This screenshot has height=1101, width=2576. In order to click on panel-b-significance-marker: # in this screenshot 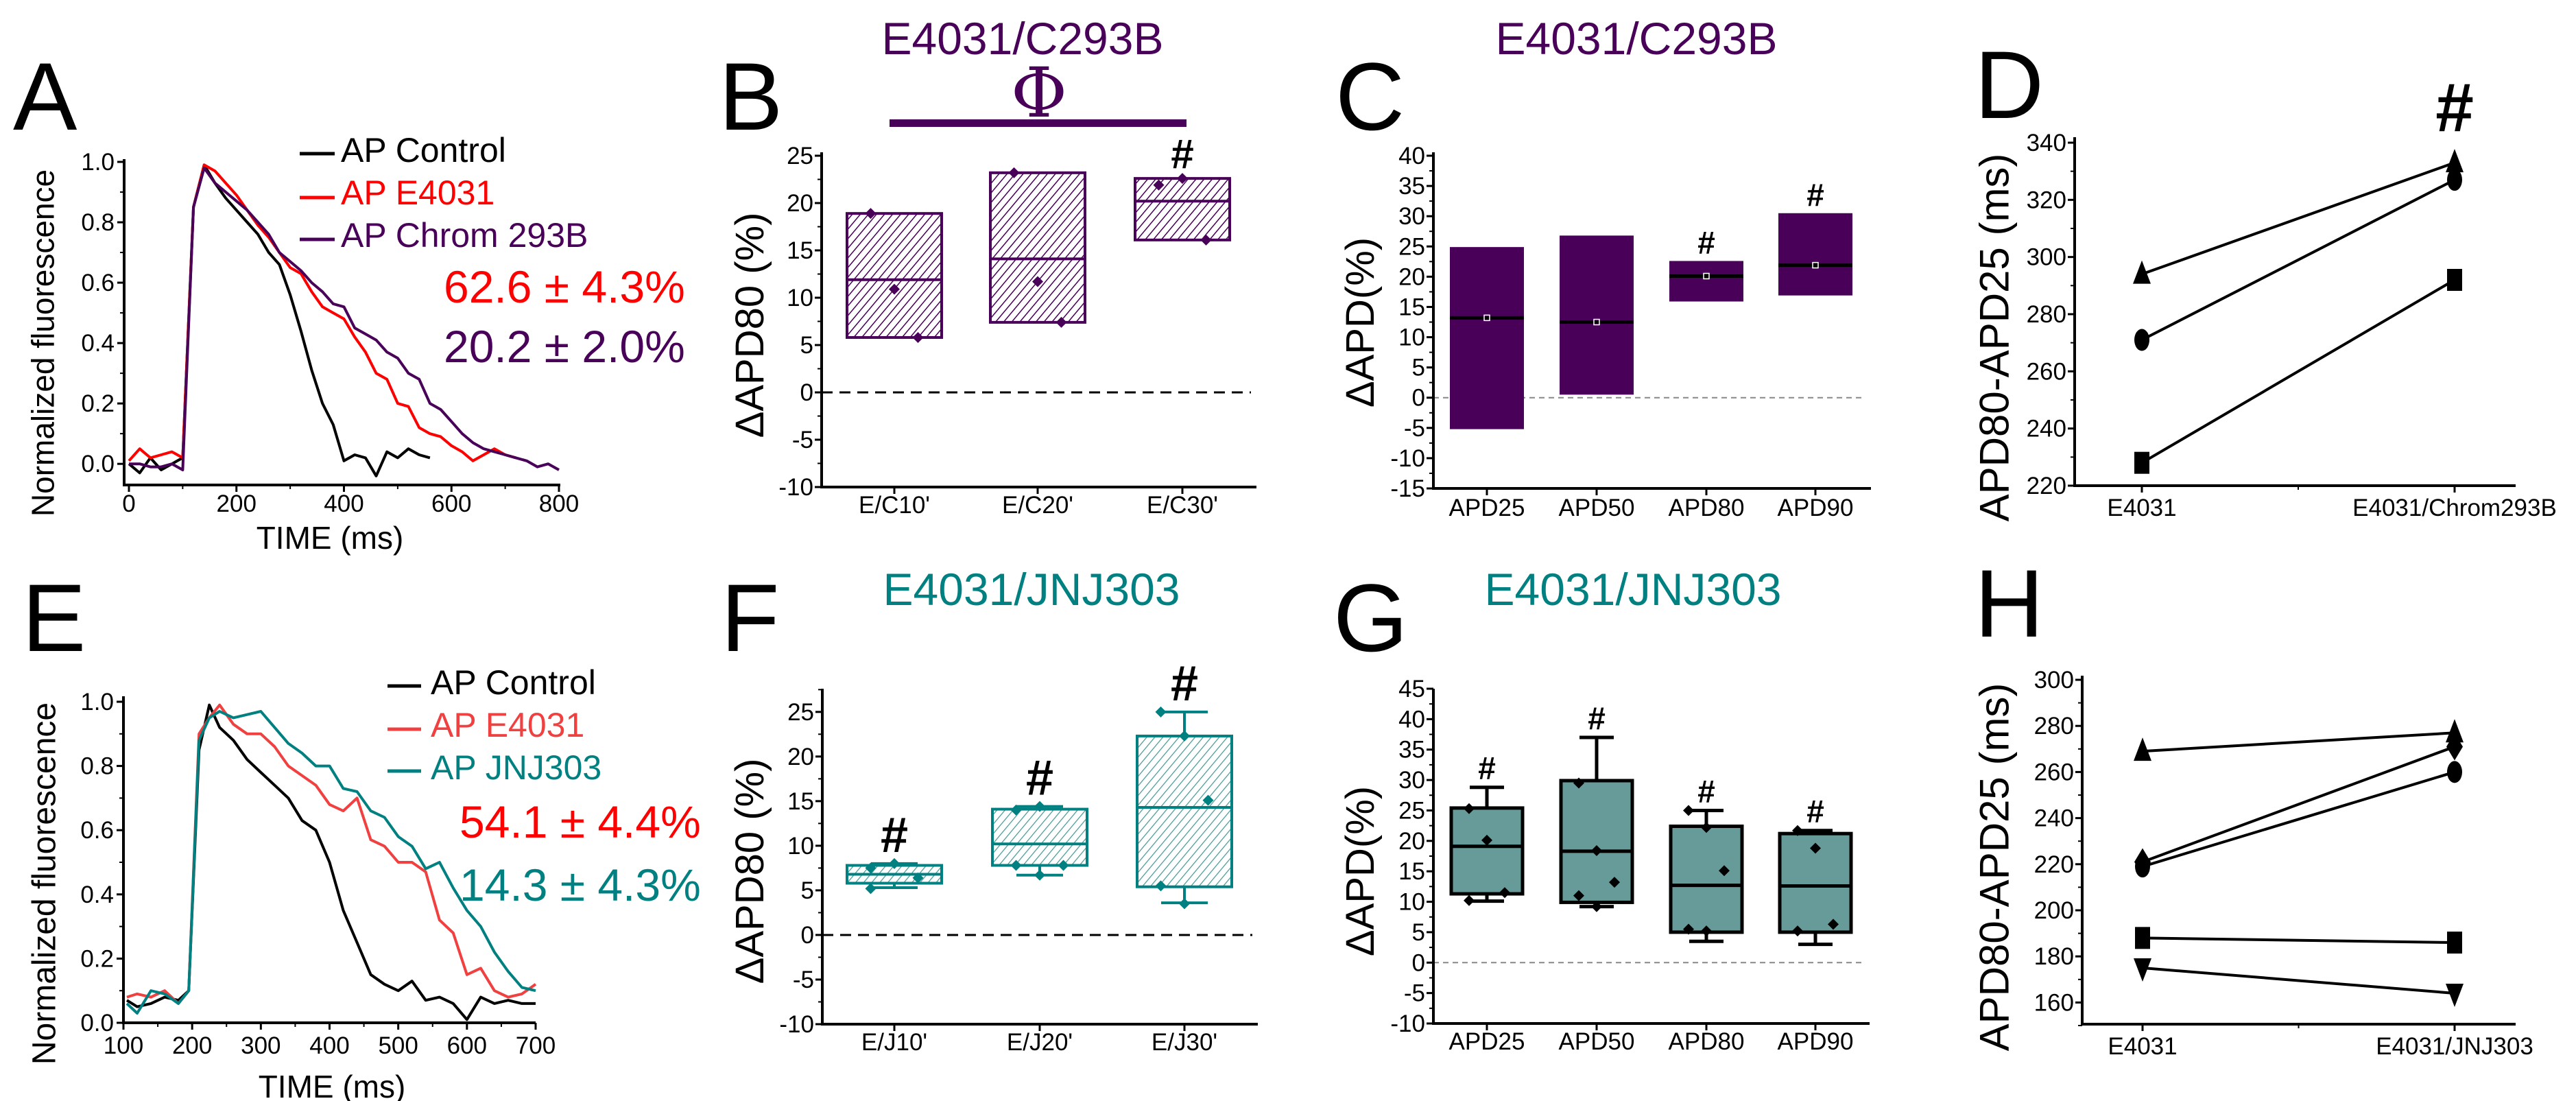, I will do `click(1182, 154)`.